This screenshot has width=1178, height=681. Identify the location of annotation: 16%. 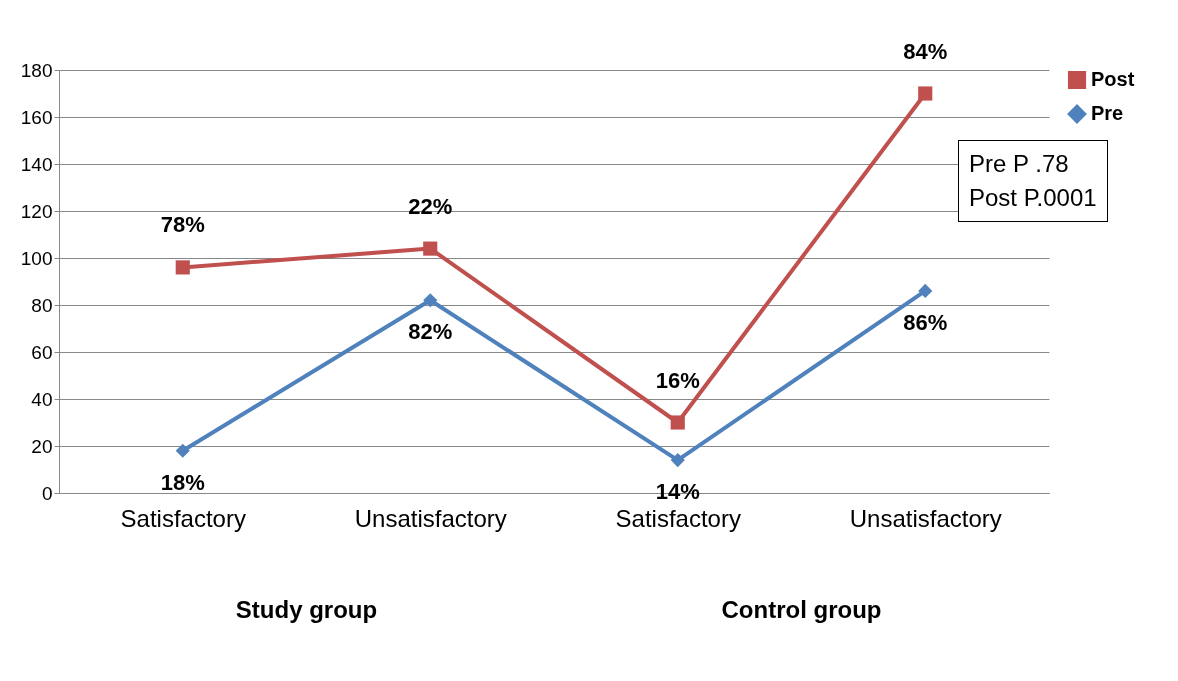
(677, 380).